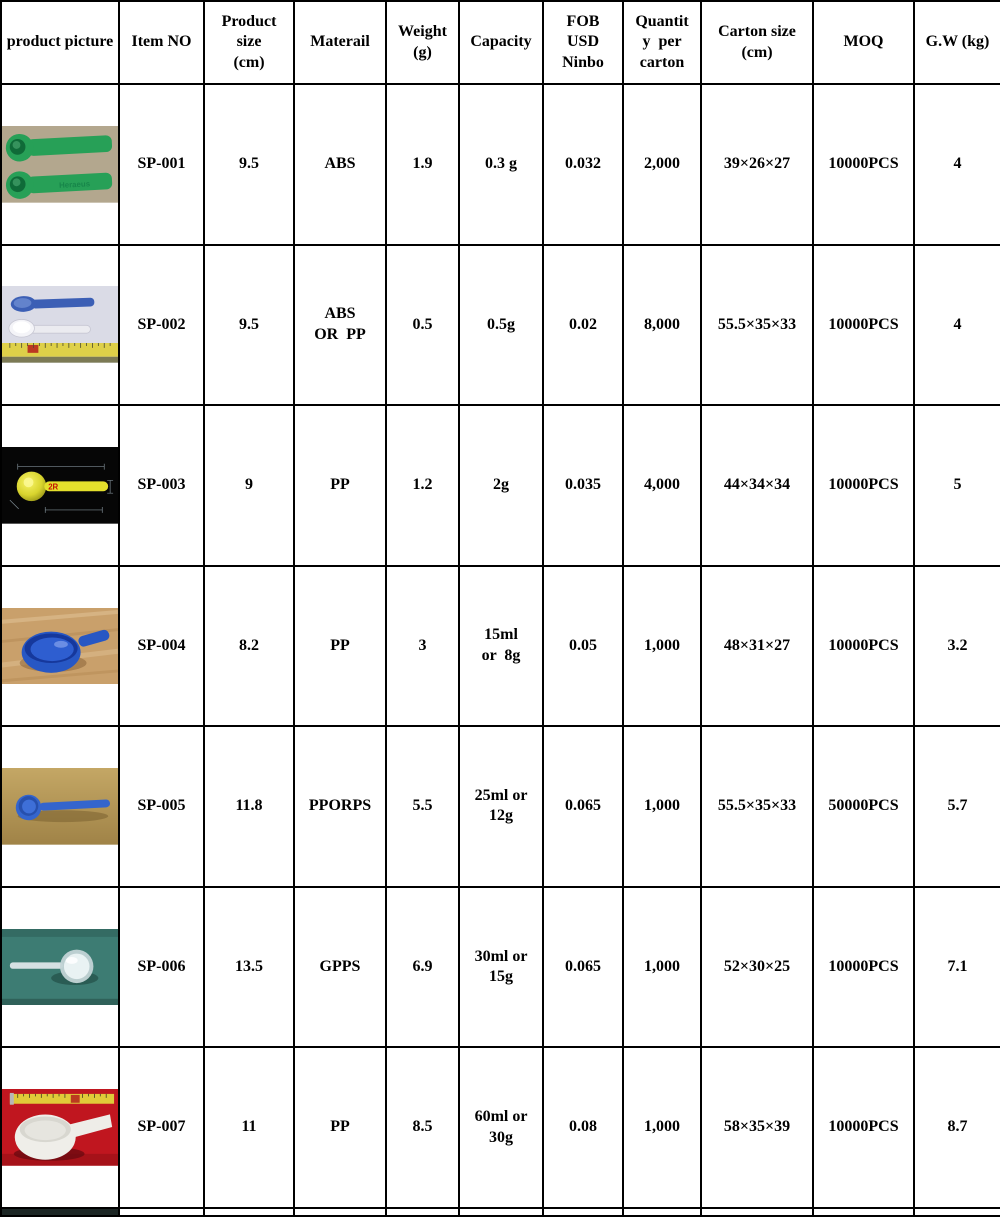  I want to click on cell-product-photo: Heraeus, so click(60, 164).